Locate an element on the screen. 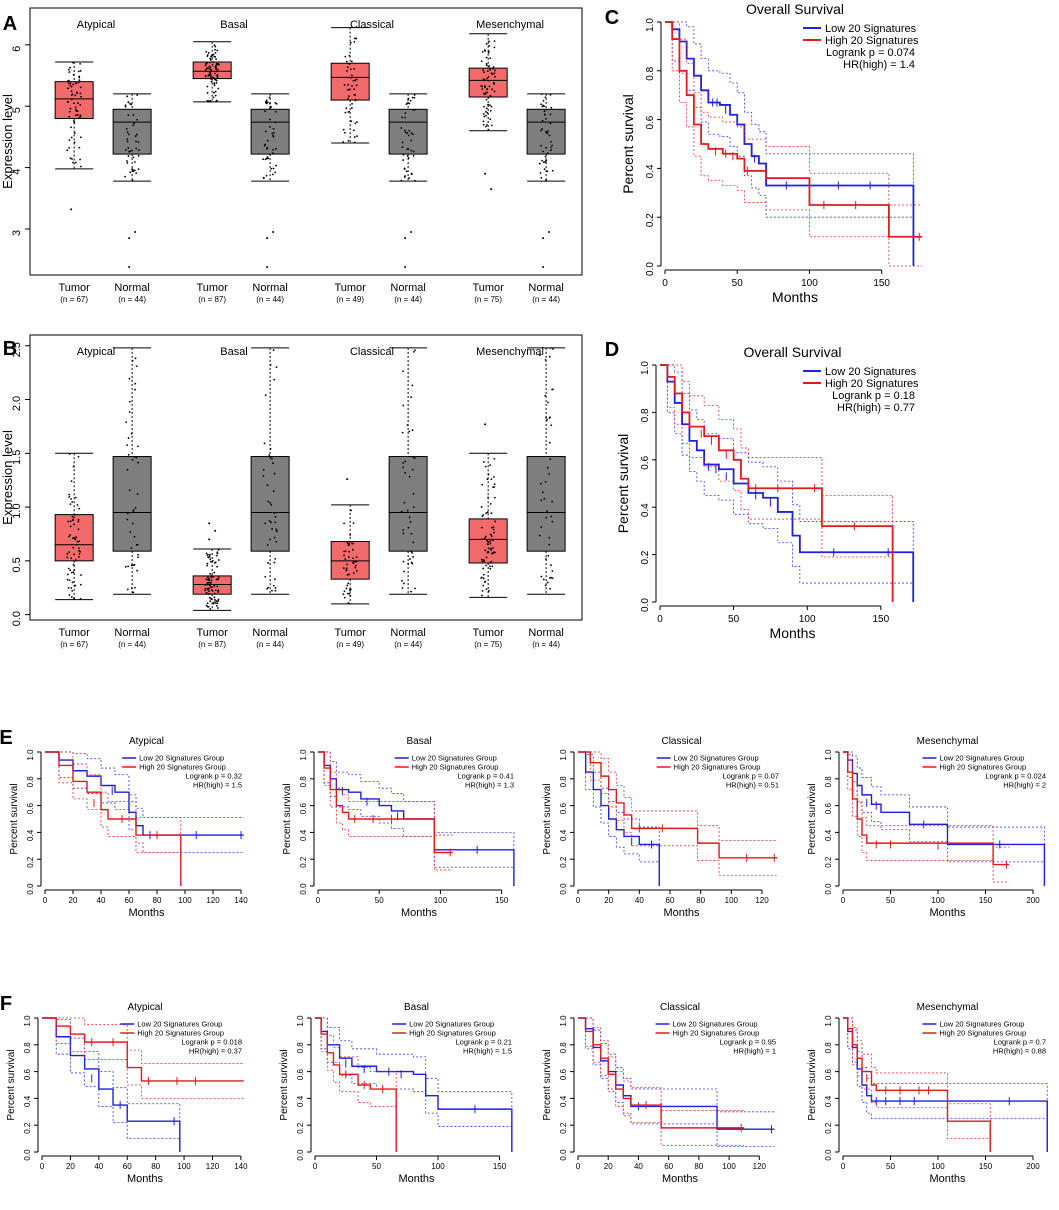 Image resolution: width=1059 pixels, height=1210 pixels. x-tick-label: 140 is located at coordinates (241, 900).